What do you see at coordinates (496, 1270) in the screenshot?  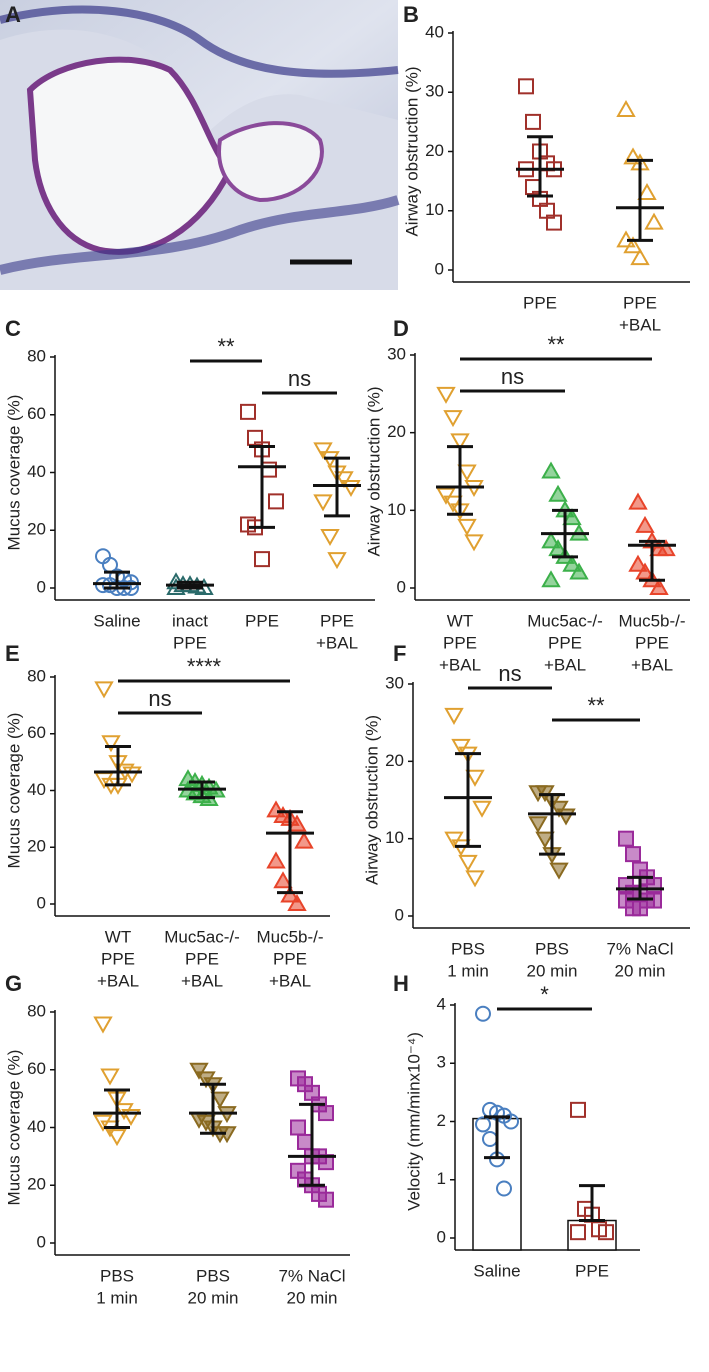 I see `x-tick-label: Saline` at bounding box center [496, 1270].